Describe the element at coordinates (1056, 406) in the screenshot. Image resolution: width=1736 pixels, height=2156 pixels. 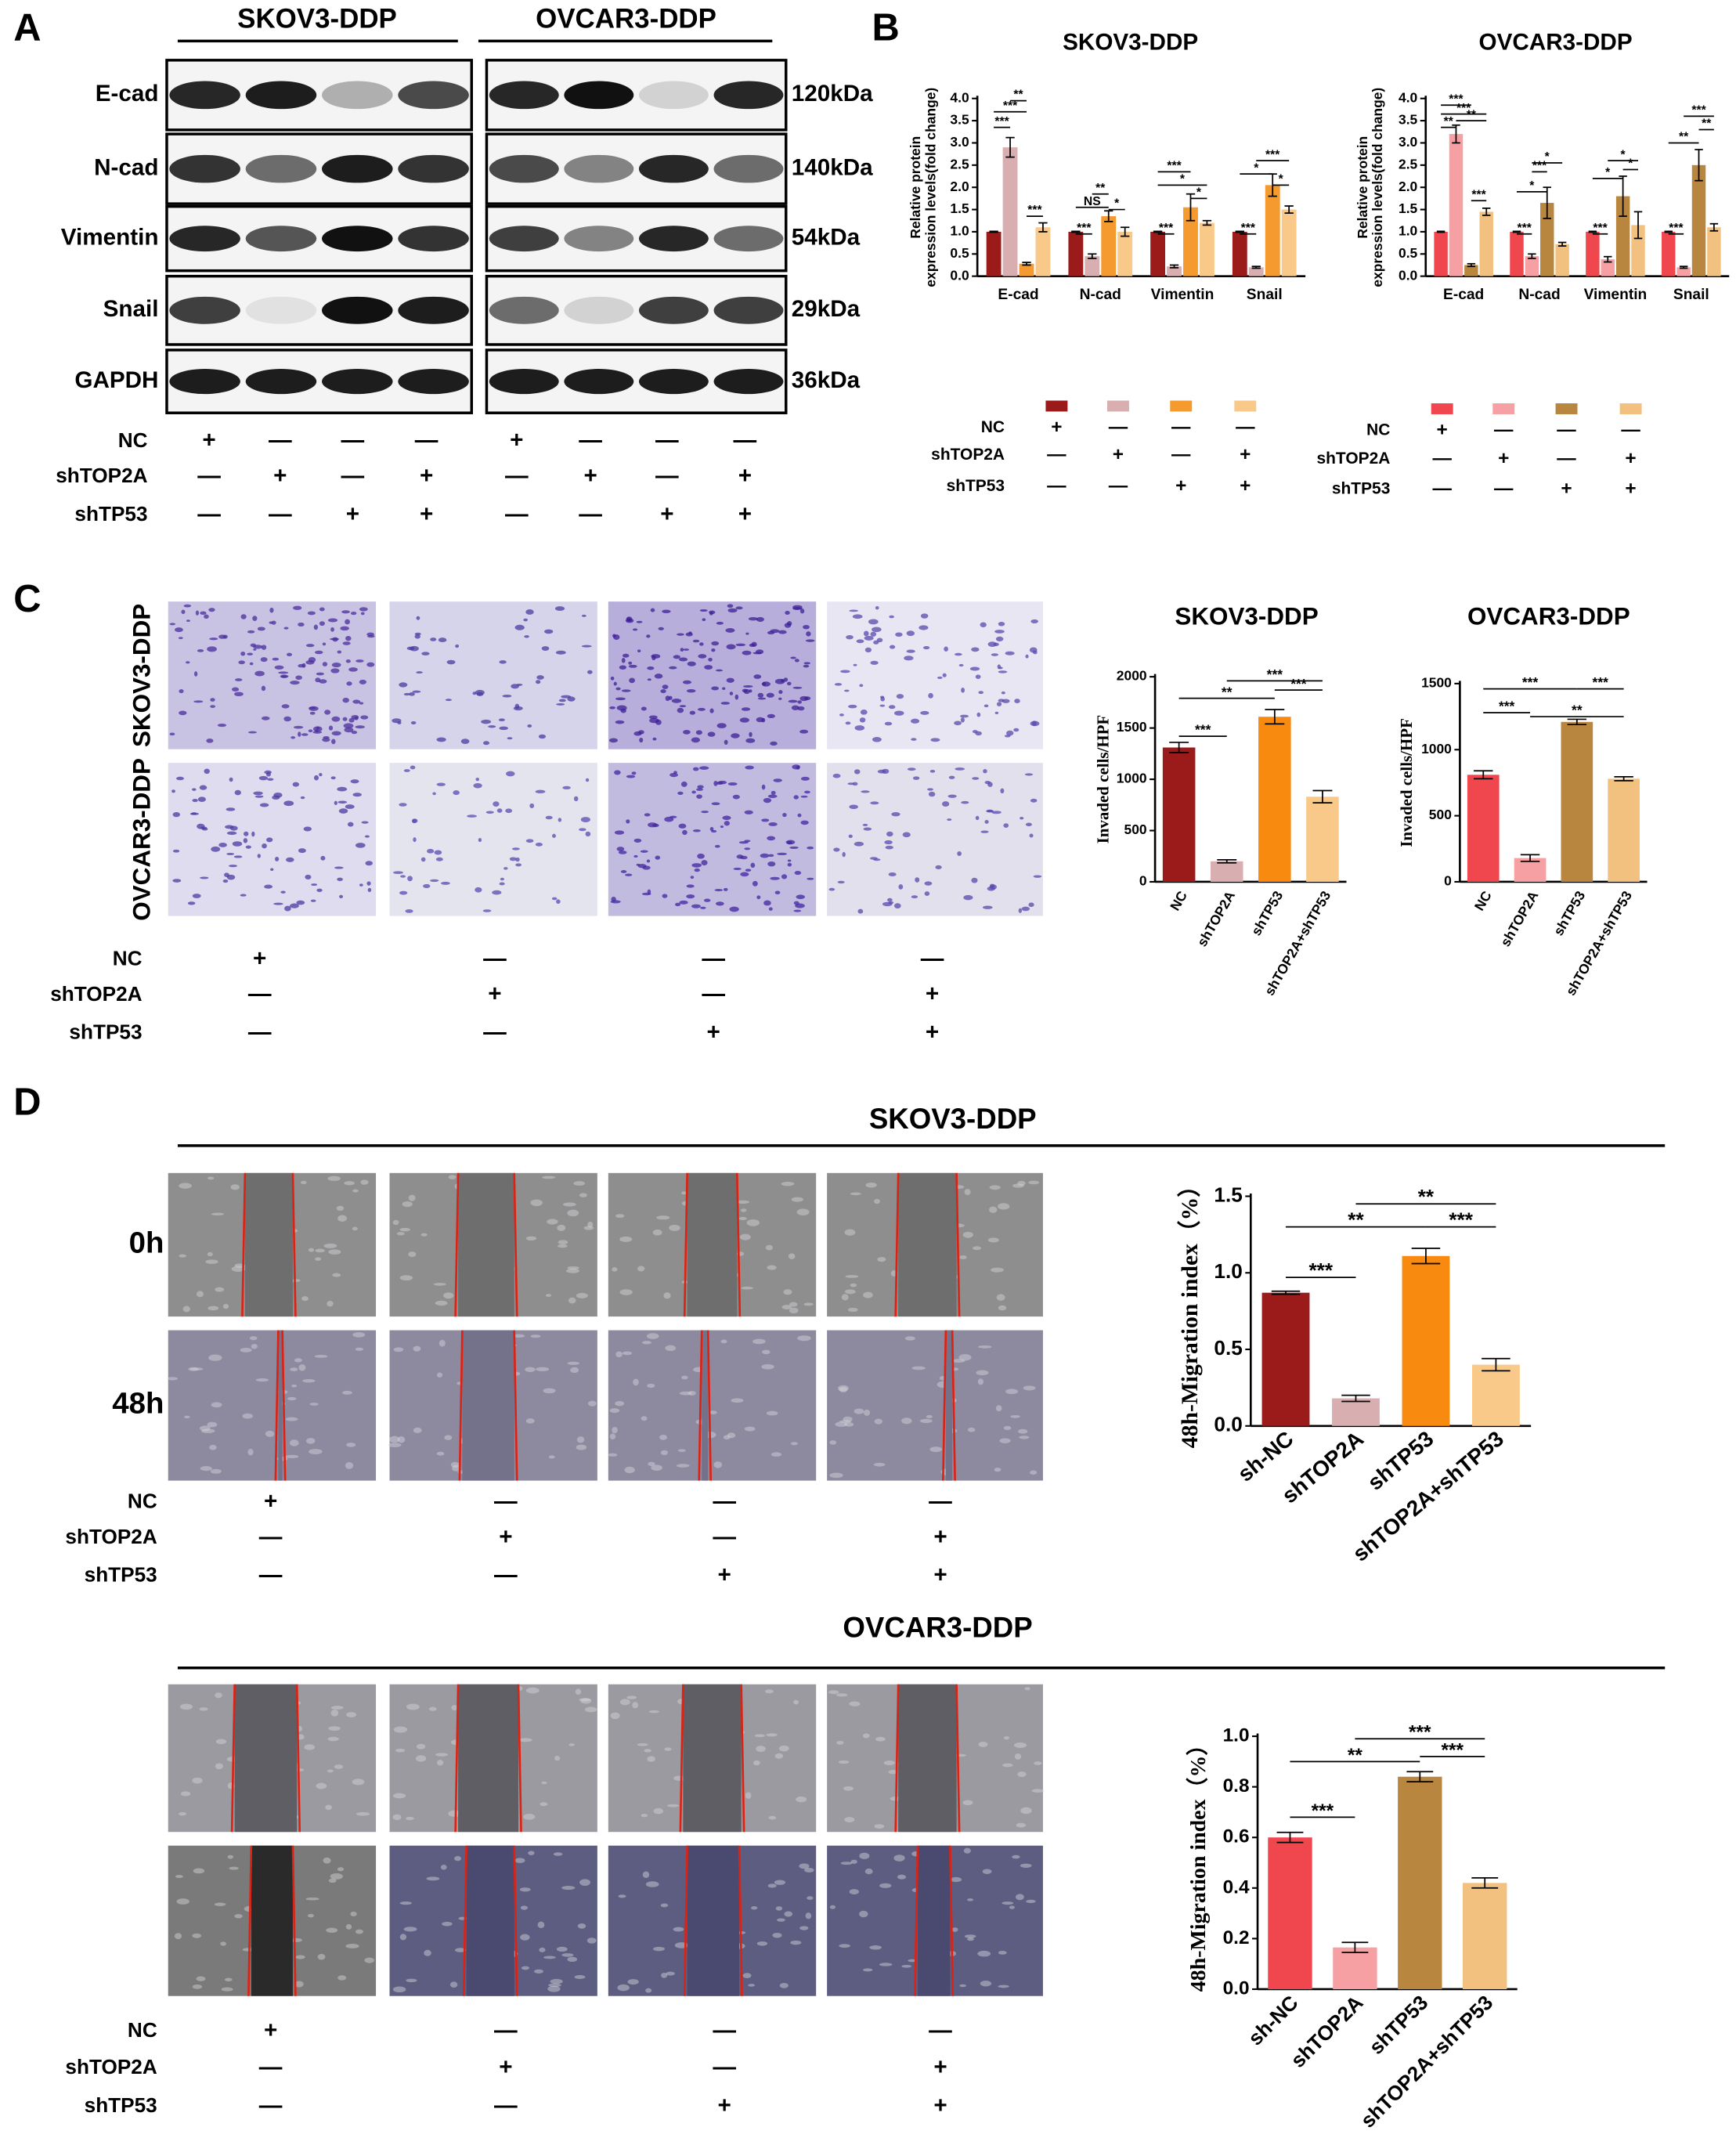
I see `legend-swatch` at that location.